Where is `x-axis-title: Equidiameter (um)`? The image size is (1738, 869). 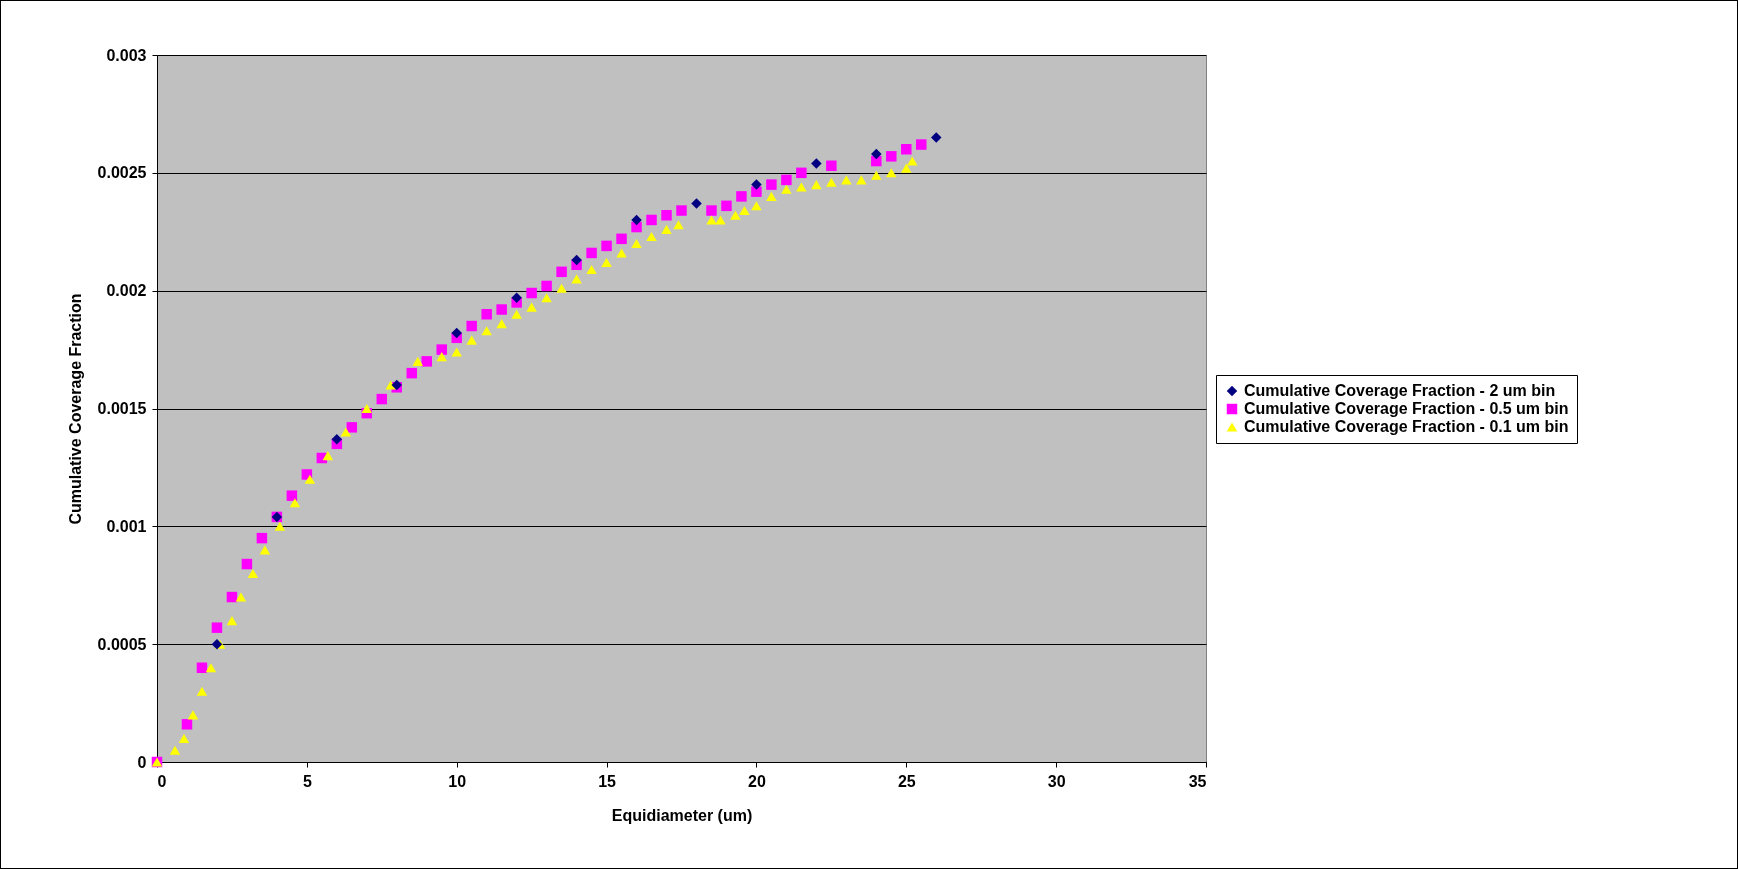 x-axis-title: Equidiameter (um) is located at coordinates (682, 815).